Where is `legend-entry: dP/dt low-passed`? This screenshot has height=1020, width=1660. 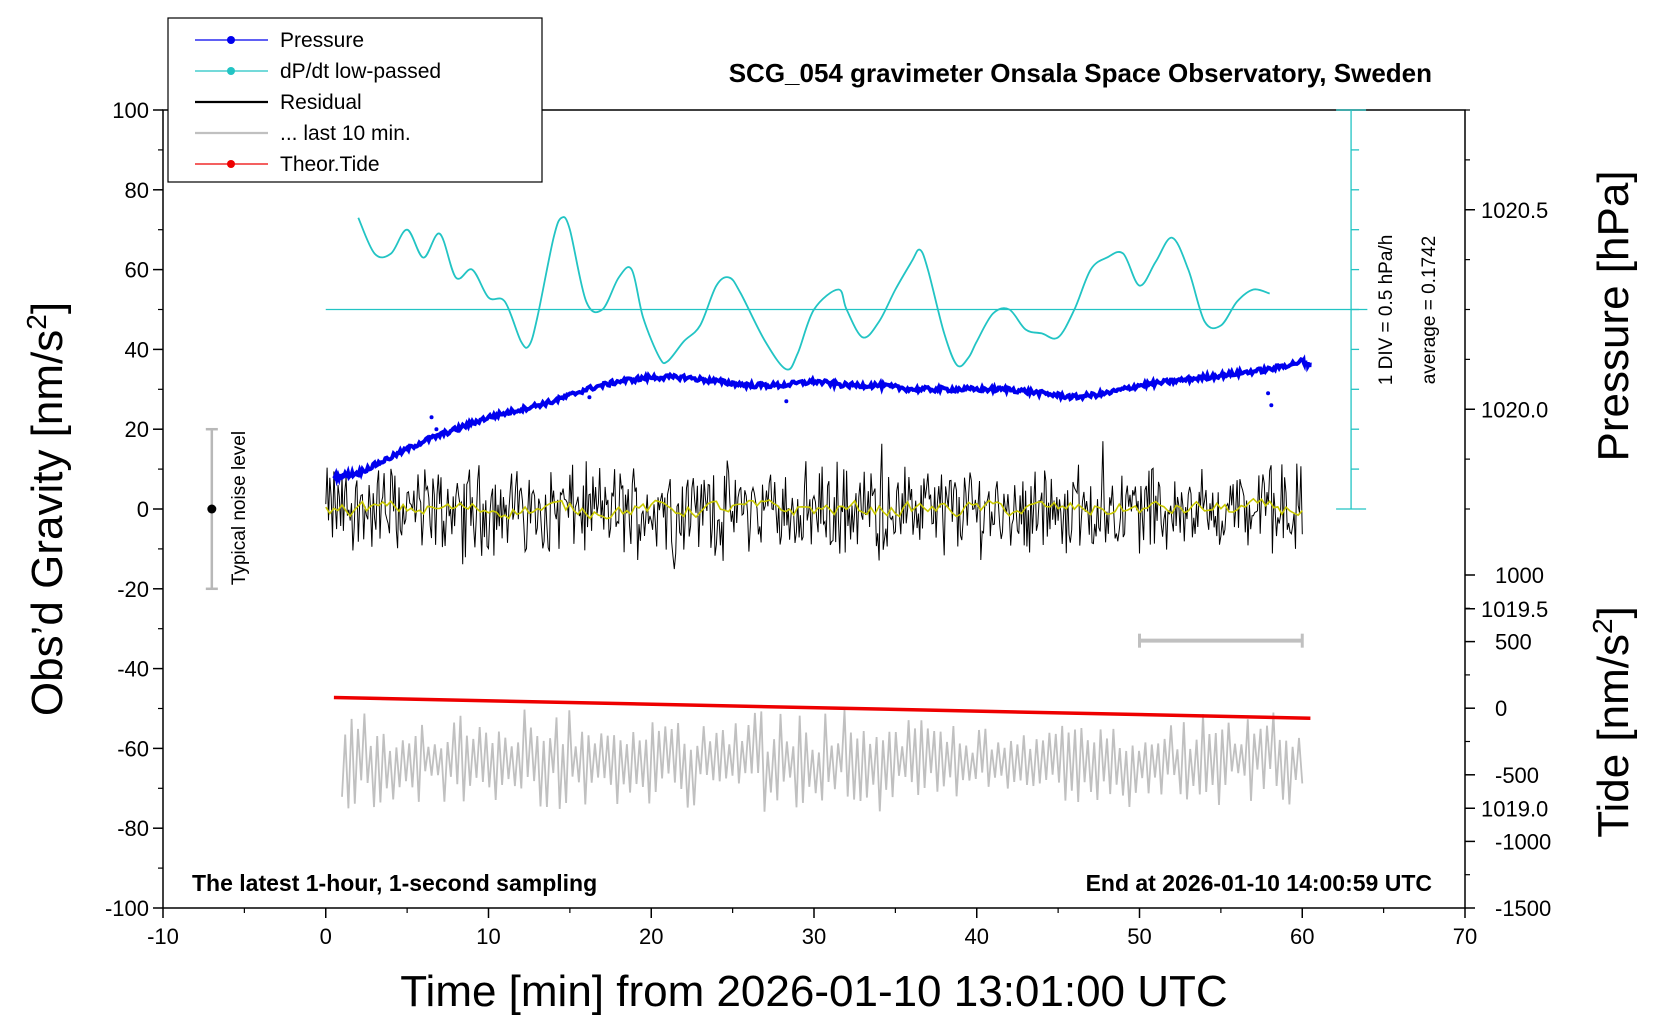 legend-entry: dP/dt low-passed is located at coordinates (318, 71).